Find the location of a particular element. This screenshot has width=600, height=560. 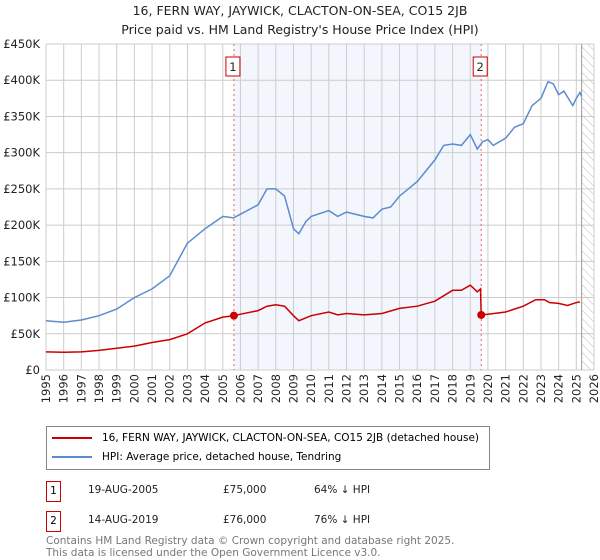

y-tick-label: £250K is located at coordinates (21, 189).